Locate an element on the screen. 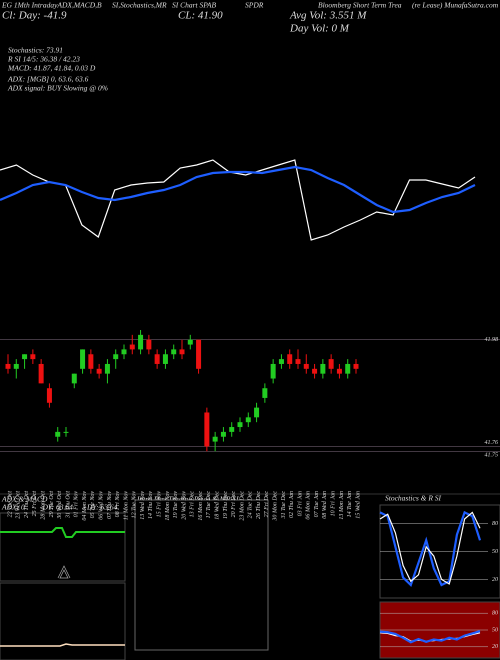 The width and height of the screenshot is (500, 660). x-tick-label: 23 Mon Dec is located at coordinates (242, 506).